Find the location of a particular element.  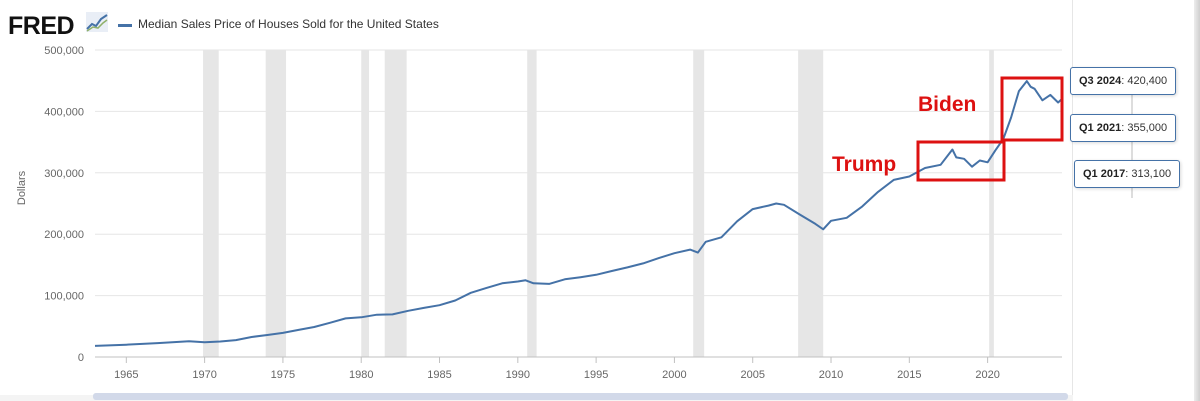

tooltip-value: 355,000 is located at coordinates (1147, 128).